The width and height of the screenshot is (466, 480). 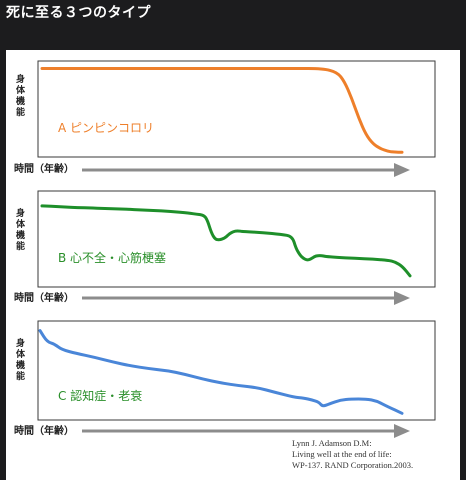 I want to click on citation-line: Lynn J. Adamson D.M:, so click(x=332, y=443).